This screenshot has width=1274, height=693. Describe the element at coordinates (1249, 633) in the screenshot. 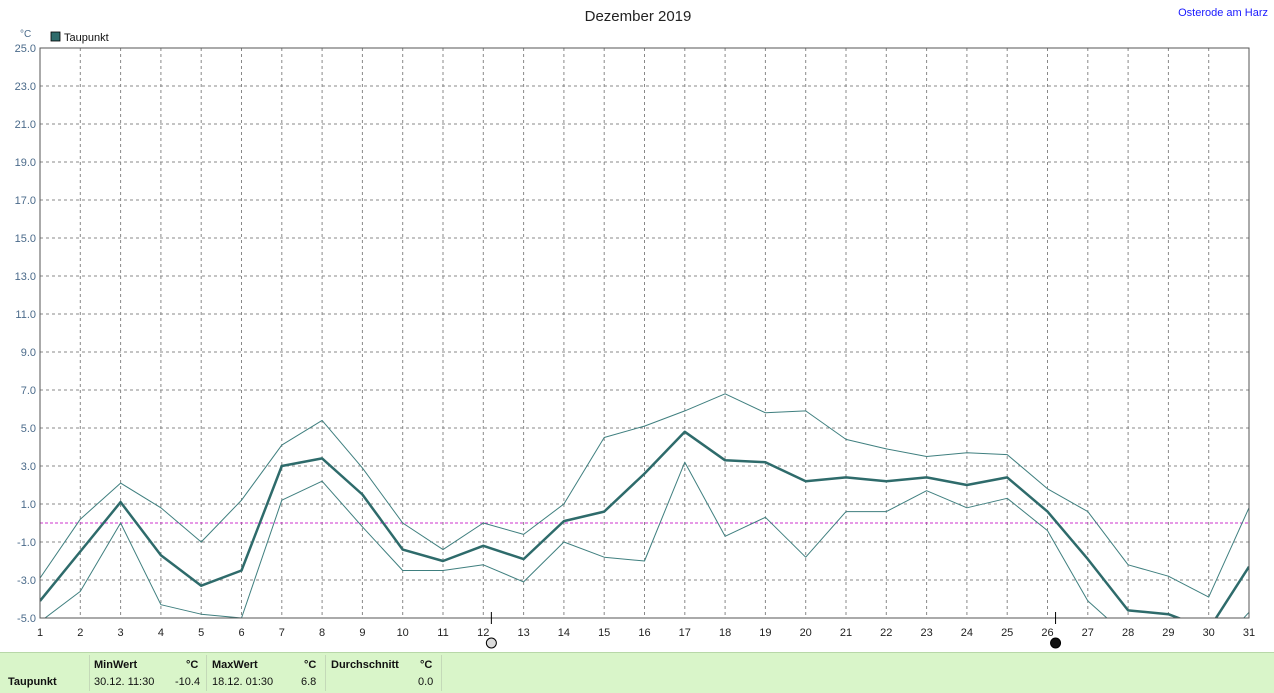

I see `x-tick-label: 31` at that location.